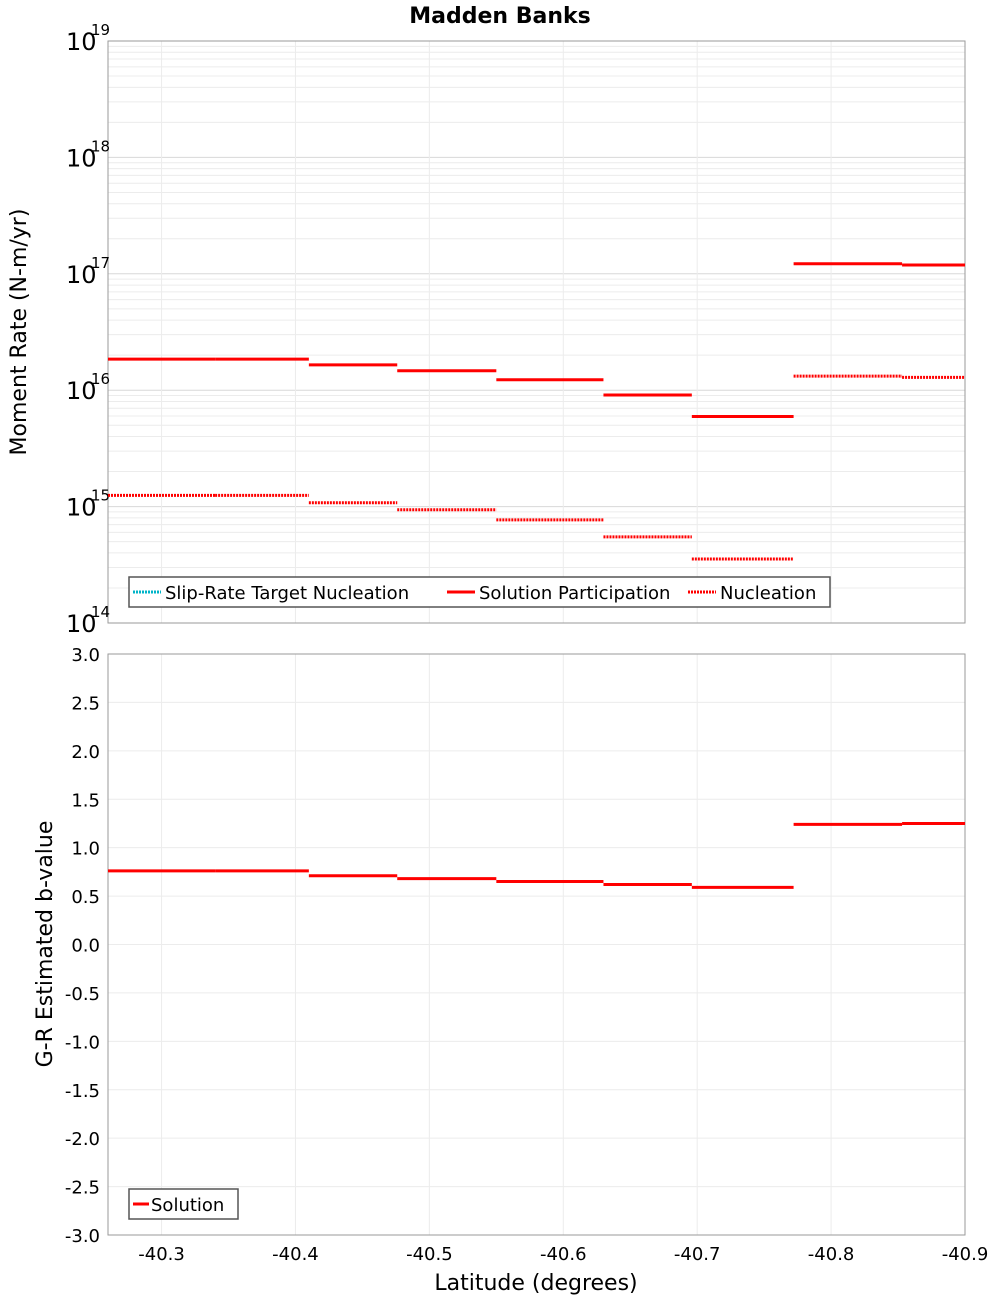  What do you see at coordinates (82, 1139) in the screenshot?
I see `bottom-y-tick-label: -2.0` at bounding box center [82, 1139].